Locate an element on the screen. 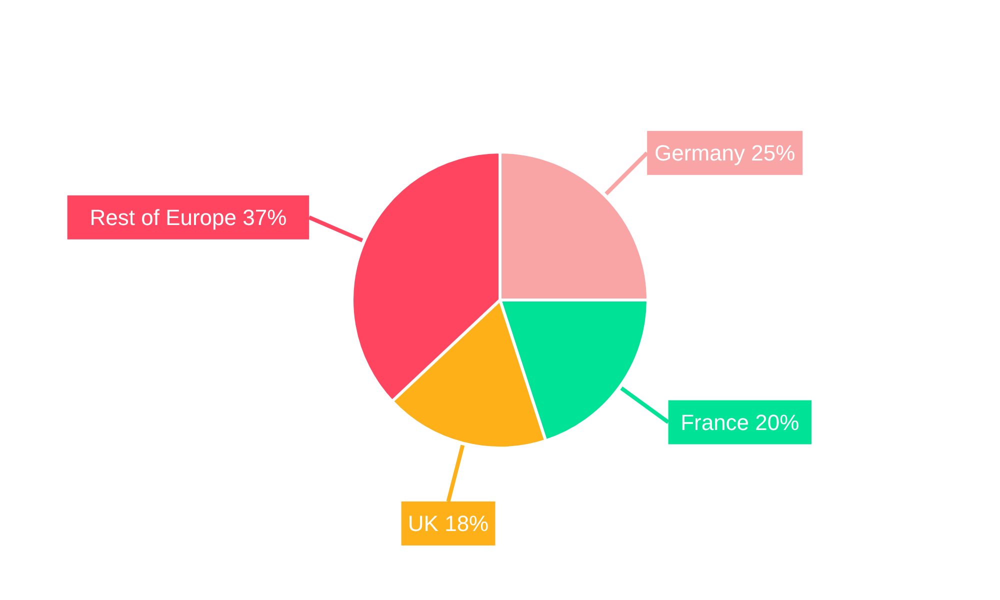 This screenshot has height=600, width=1000. slice-label: Germany 25% is located at coordinates (725, 153).